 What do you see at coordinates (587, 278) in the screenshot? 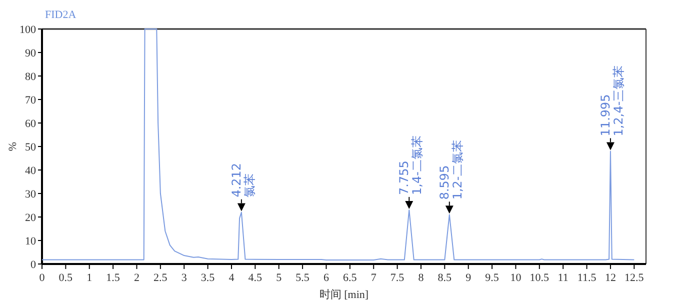
I see `x-tick-label: 11.5` at bounding box center [587, 278].